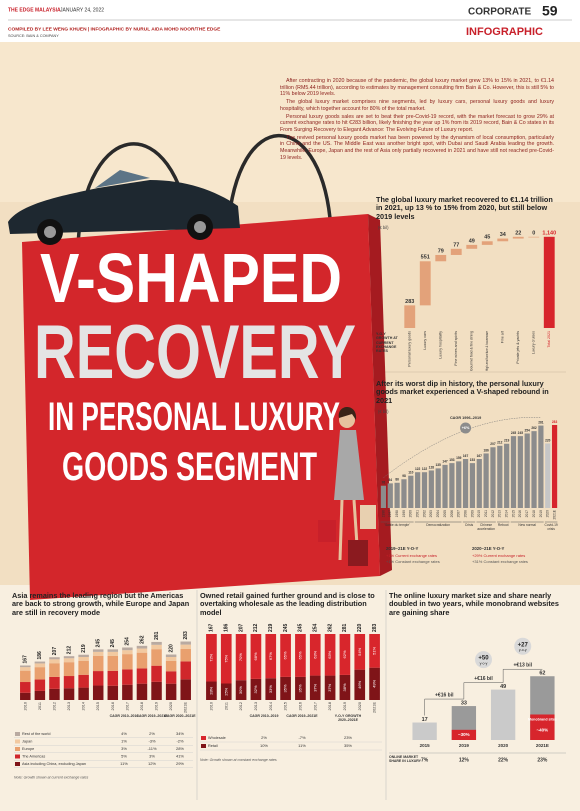 The height and width of the screenshot is (811, 580). What do you see at coordinates (464, 734) in the screenshot?
I see `monobrand-value: ~30%` at bounding box center [464, 734].